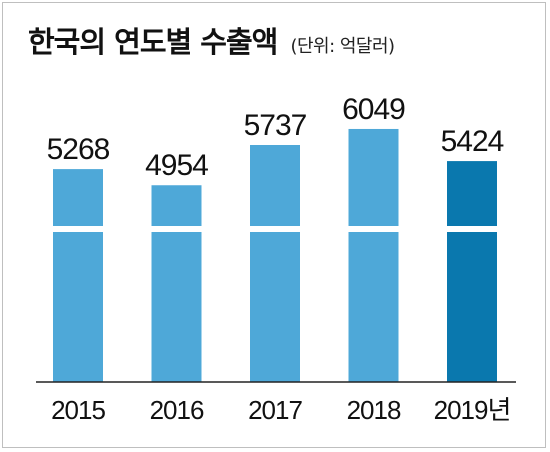 Image resolution: width=550 pixels, height=452 pixels. What do you see at coordinates (176, 165) in the screenshot?
I see `value-label-2016: 4954` at bounding box center [176, 165].